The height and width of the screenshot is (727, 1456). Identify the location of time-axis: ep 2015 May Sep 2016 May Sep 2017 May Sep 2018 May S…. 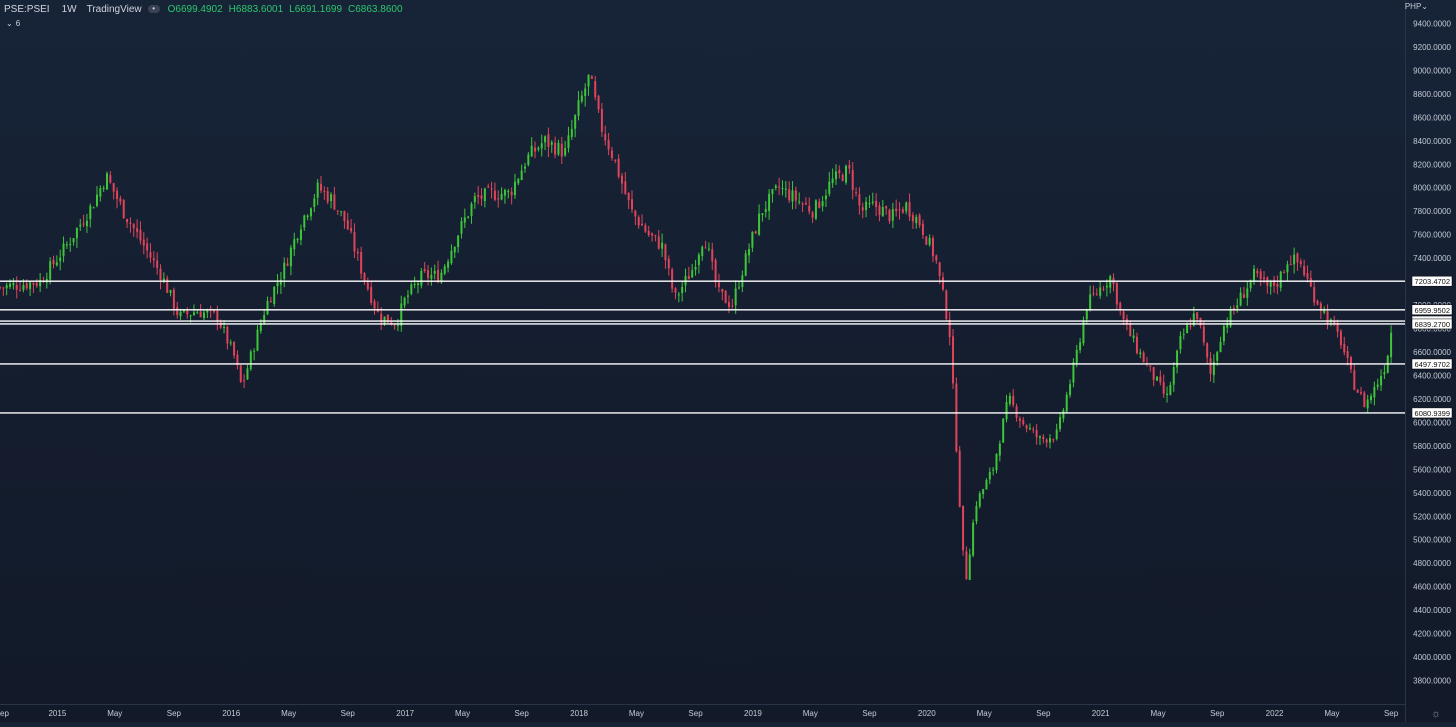
(699, 713).